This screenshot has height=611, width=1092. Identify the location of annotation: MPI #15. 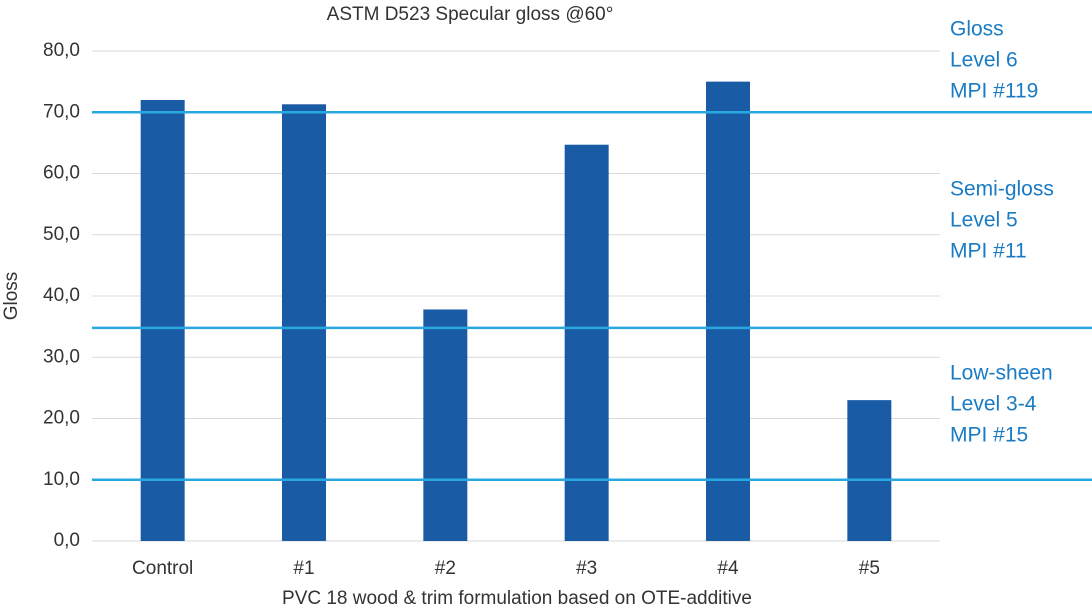
(989, 435).